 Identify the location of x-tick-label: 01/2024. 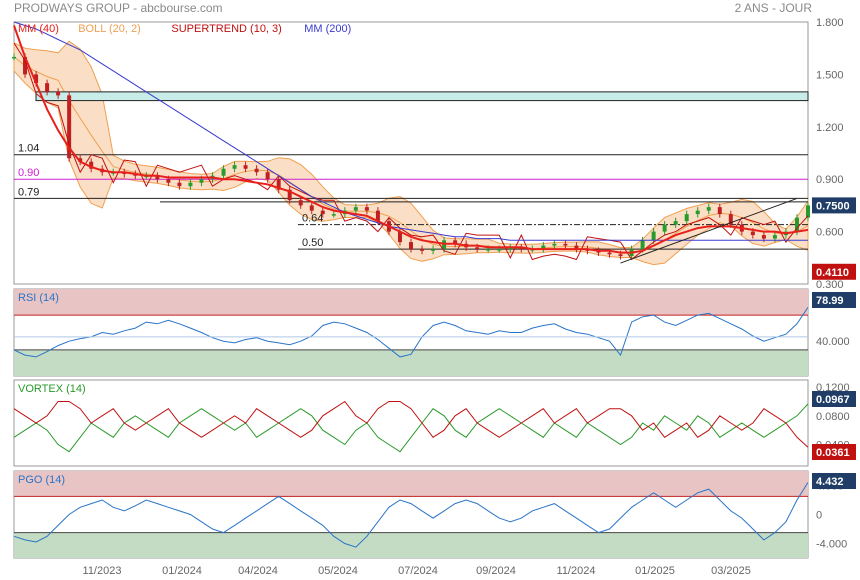
(182, 571).